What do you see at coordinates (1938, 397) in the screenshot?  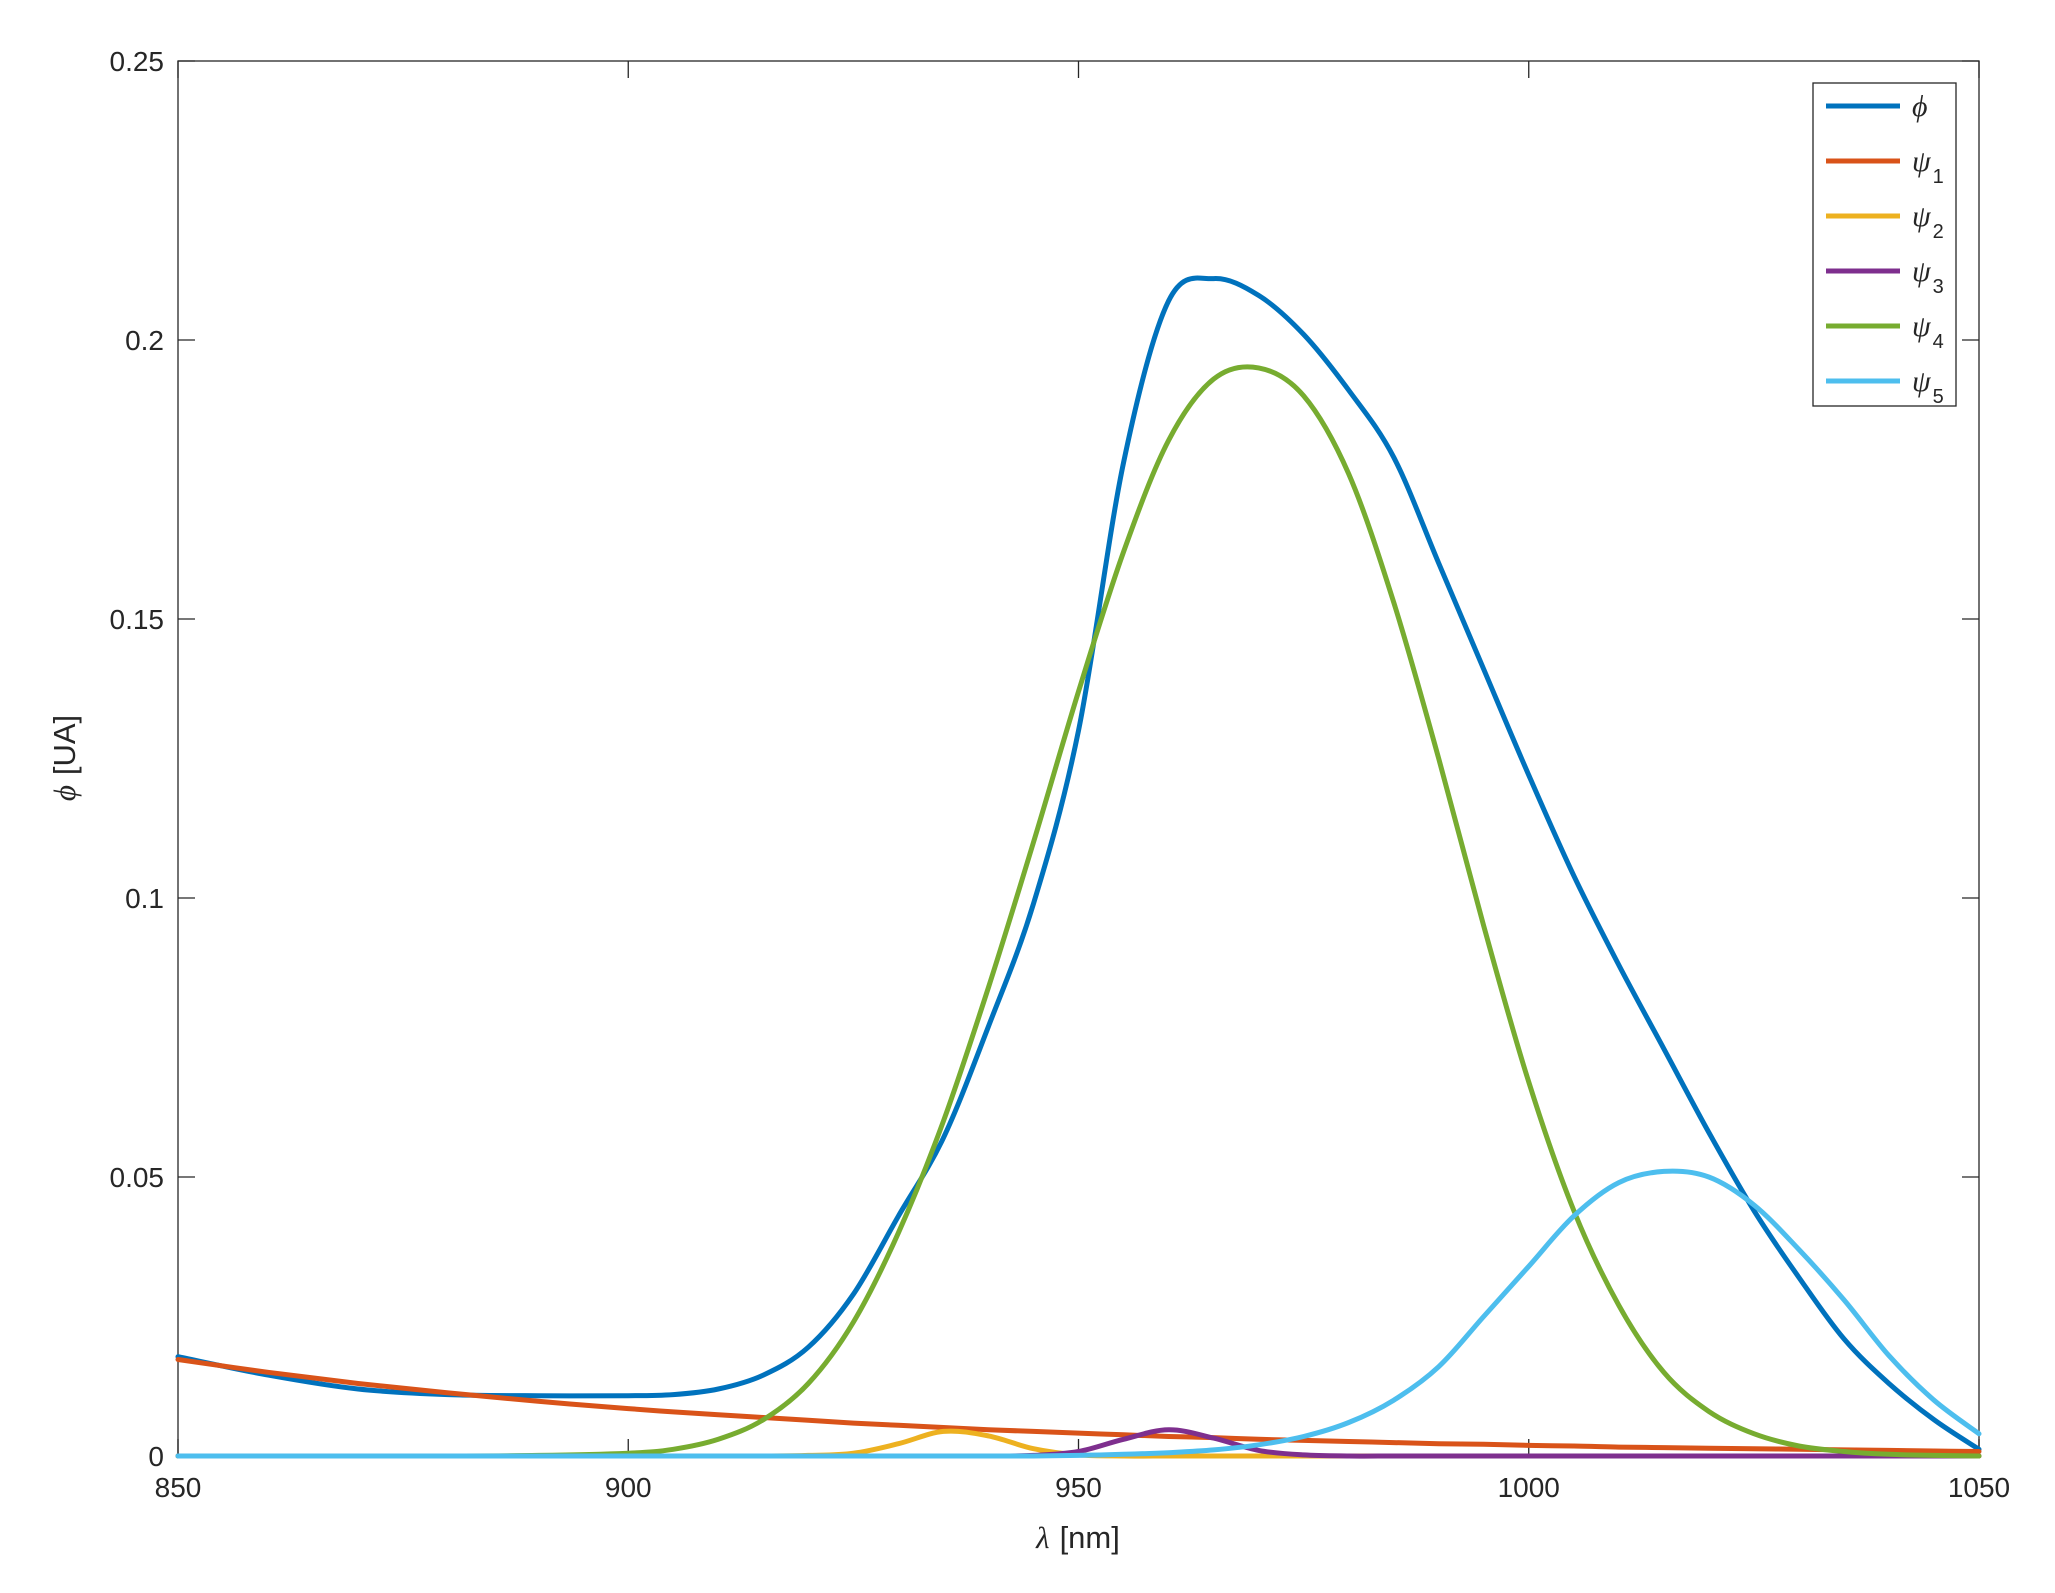 I see `legend-subscript: 5` at bounding box center [1938, 397].